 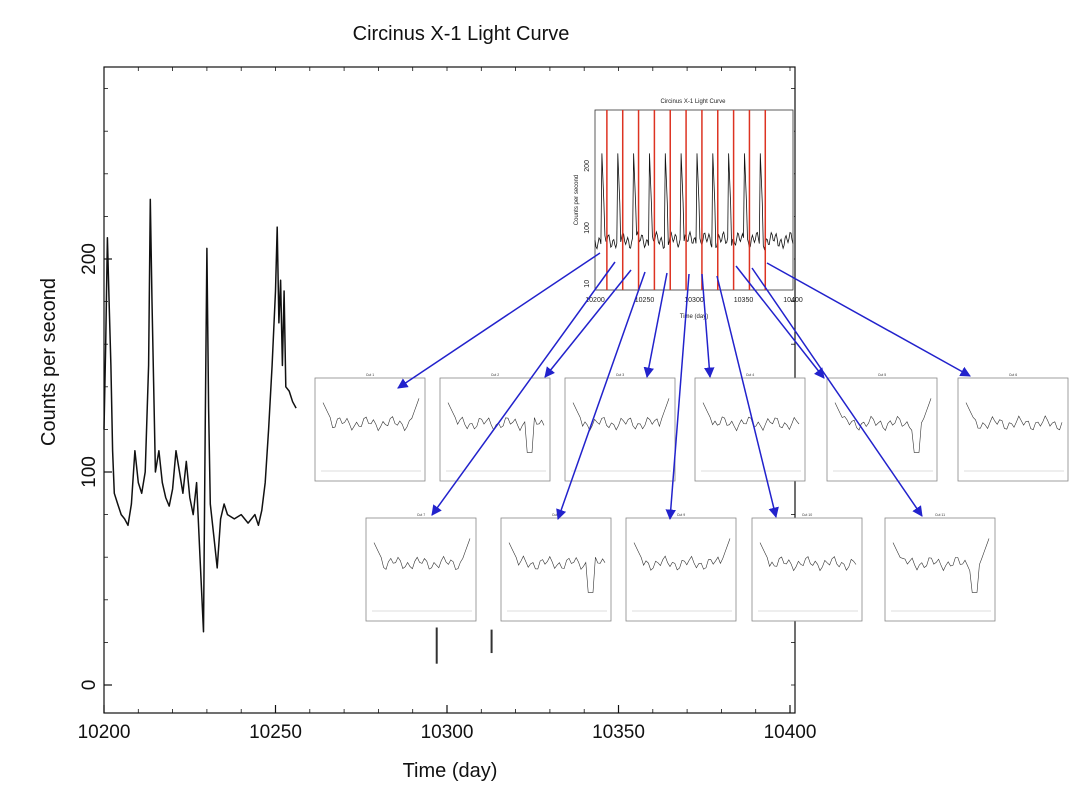 What do you see at coordinates (275, 732) in the screenshot?
I see `x-tick-label: 10250` at bounding box center [275, 732].